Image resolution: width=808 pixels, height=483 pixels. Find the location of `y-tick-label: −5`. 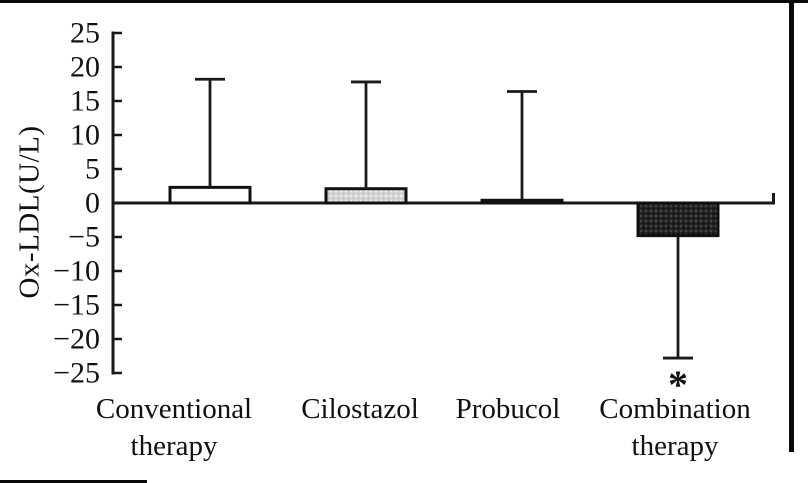

y-tick-label: −5 is located at coordinates (84, 237).